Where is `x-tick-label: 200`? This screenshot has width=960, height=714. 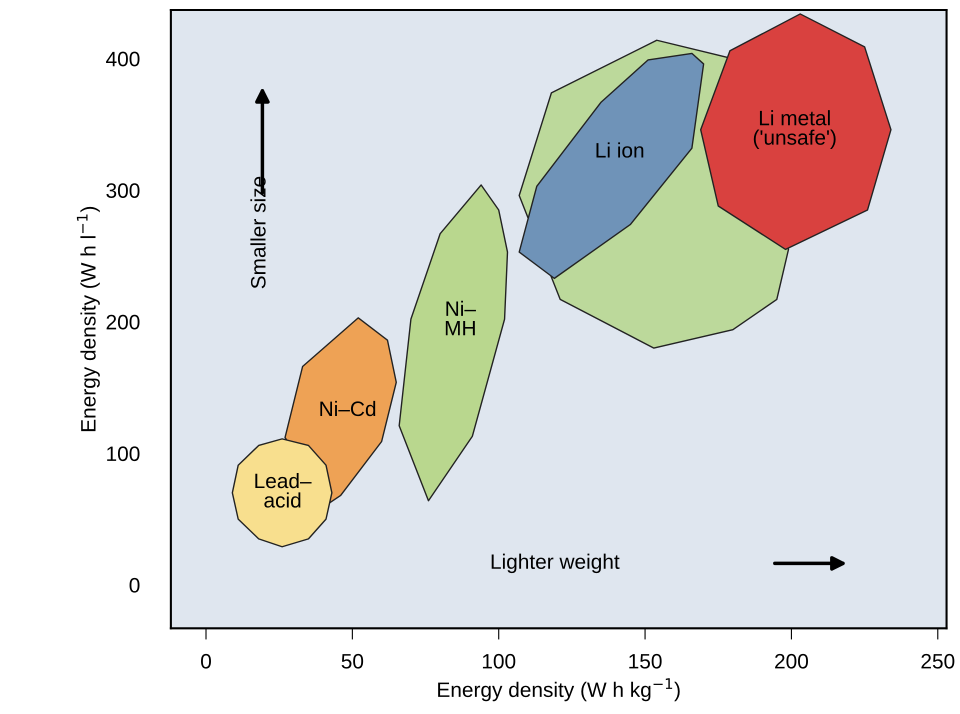
x-tick-label: 200 is located at coordinates (791, 661).